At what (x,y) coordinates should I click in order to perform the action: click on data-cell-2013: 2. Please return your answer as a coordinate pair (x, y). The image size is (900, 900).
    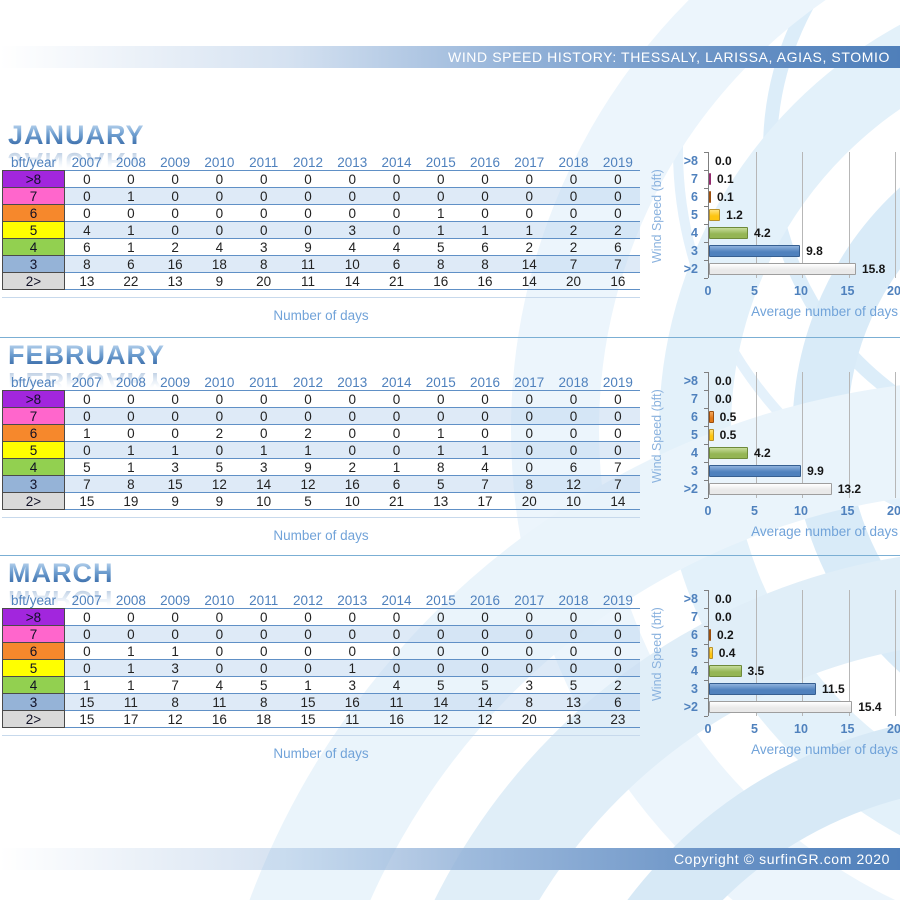
    Looking at the image, I should click on (352, 467).